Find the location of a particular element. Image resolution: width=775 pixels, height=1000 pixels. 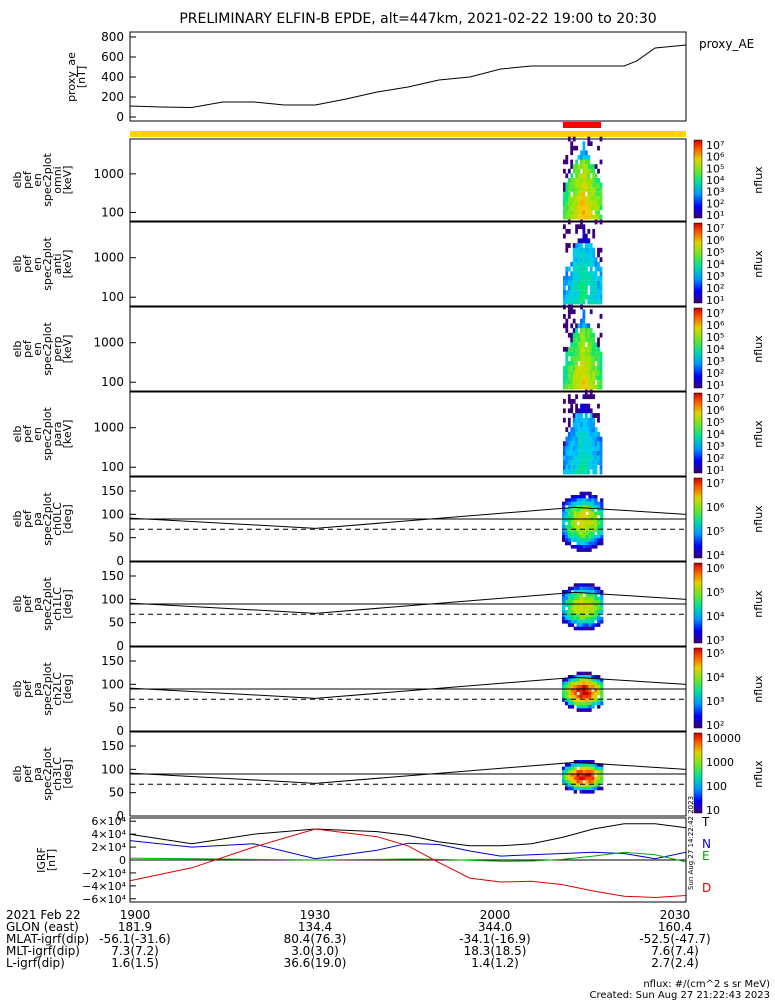

footer-row-label: MLAT-igrf(dip) is located at coordinates (47, 939).